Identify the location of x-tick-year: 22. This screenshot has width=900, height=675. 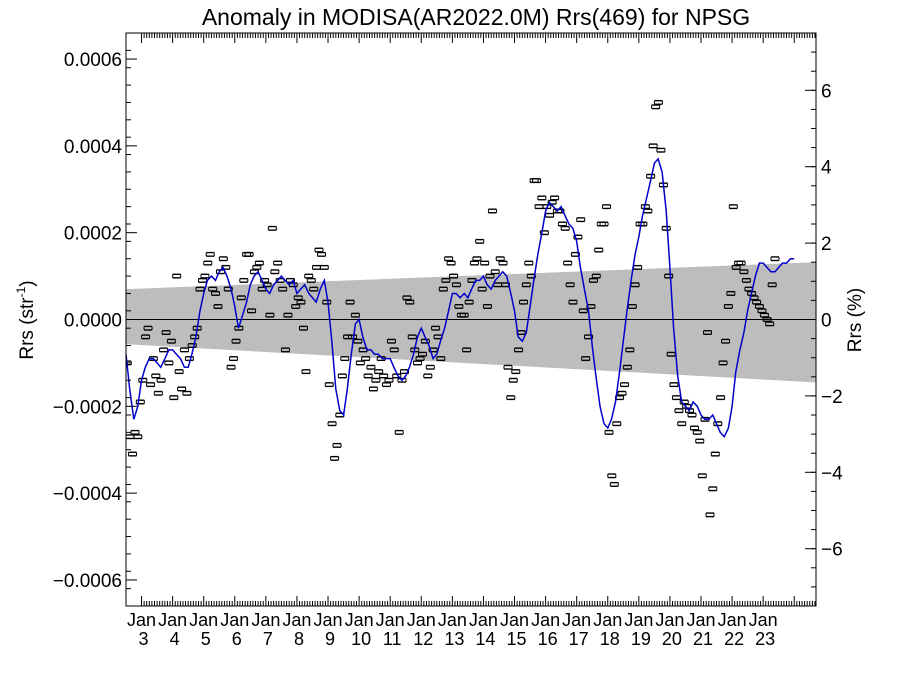
(734, 639).